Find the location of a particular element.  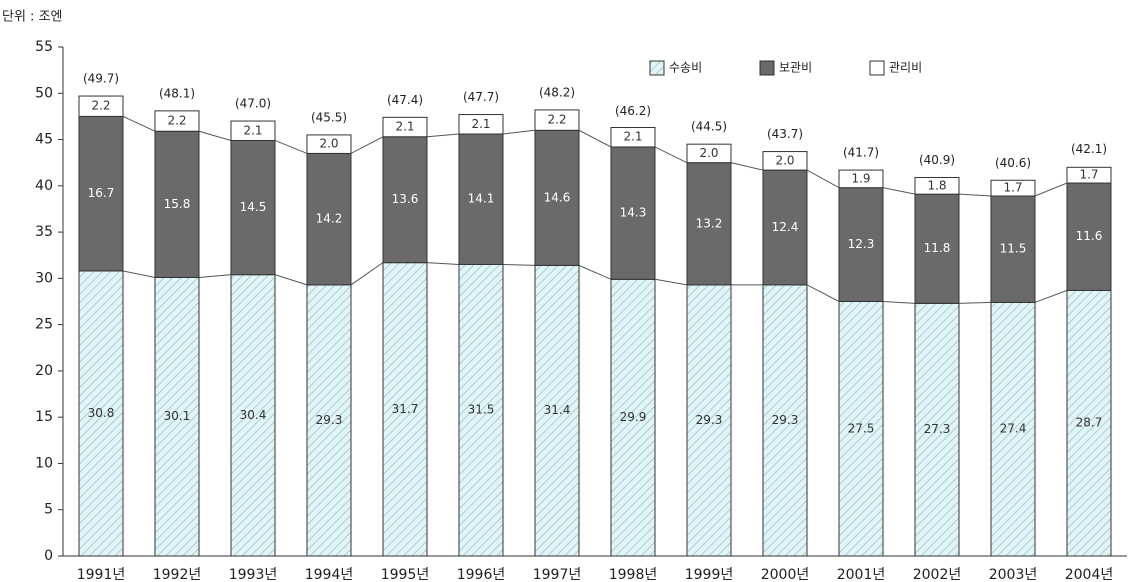

x-tick-label: 1995년 is located at coordinates (405, 574).